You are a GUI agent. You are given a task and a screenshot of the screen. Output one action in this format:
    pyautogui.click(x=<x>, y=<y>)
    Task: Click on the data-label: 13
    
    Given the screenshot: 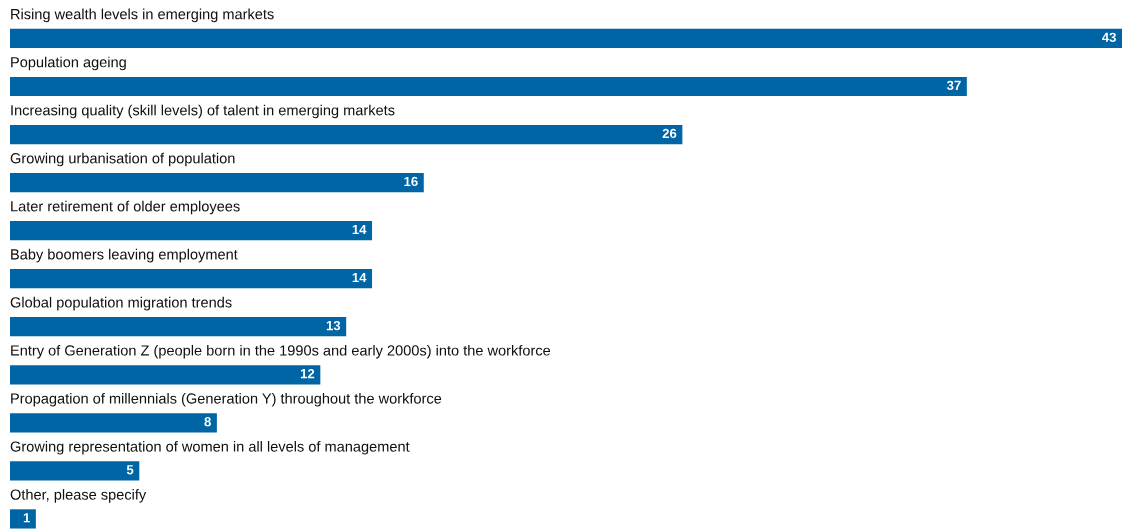 What is the action you would take?
    pyautogui.click(x=333, y=325)
    